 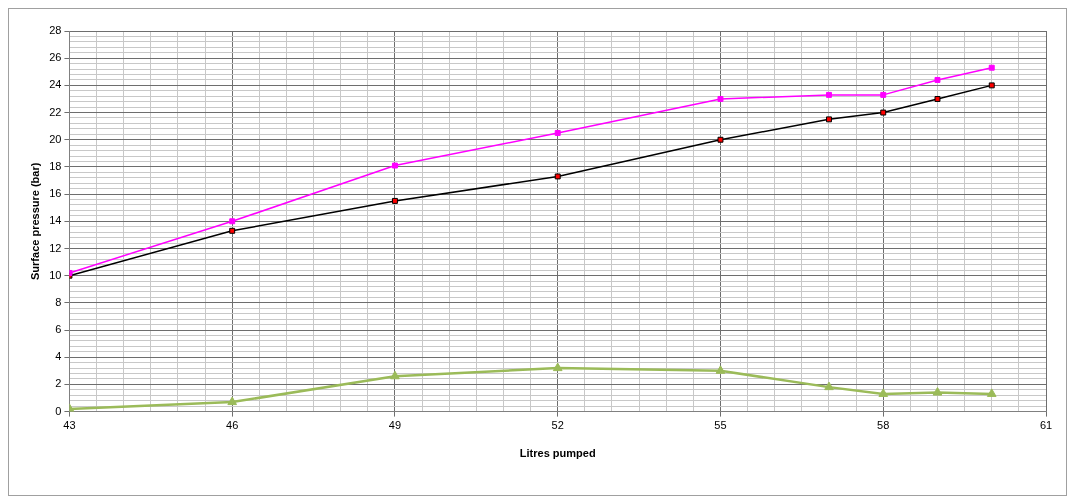 What do you see at coordinates (55, 57) in the screenshot?
I see `y-tick-label: 26` at bounding box center [55, 57].